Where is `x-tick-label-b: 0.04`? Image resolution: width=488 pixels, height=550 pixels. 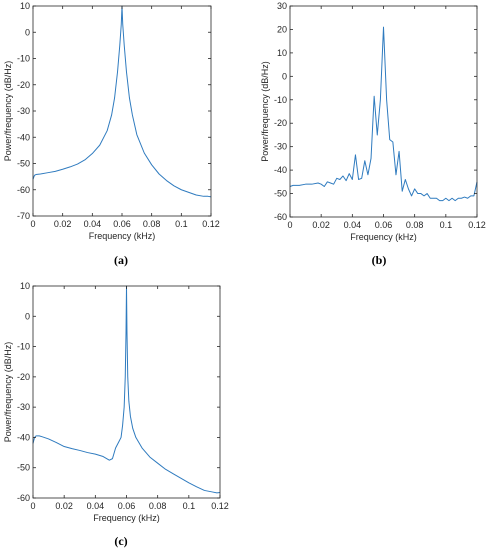
x-tick-label-b: 0.04 is located at coordinates (353, 225).